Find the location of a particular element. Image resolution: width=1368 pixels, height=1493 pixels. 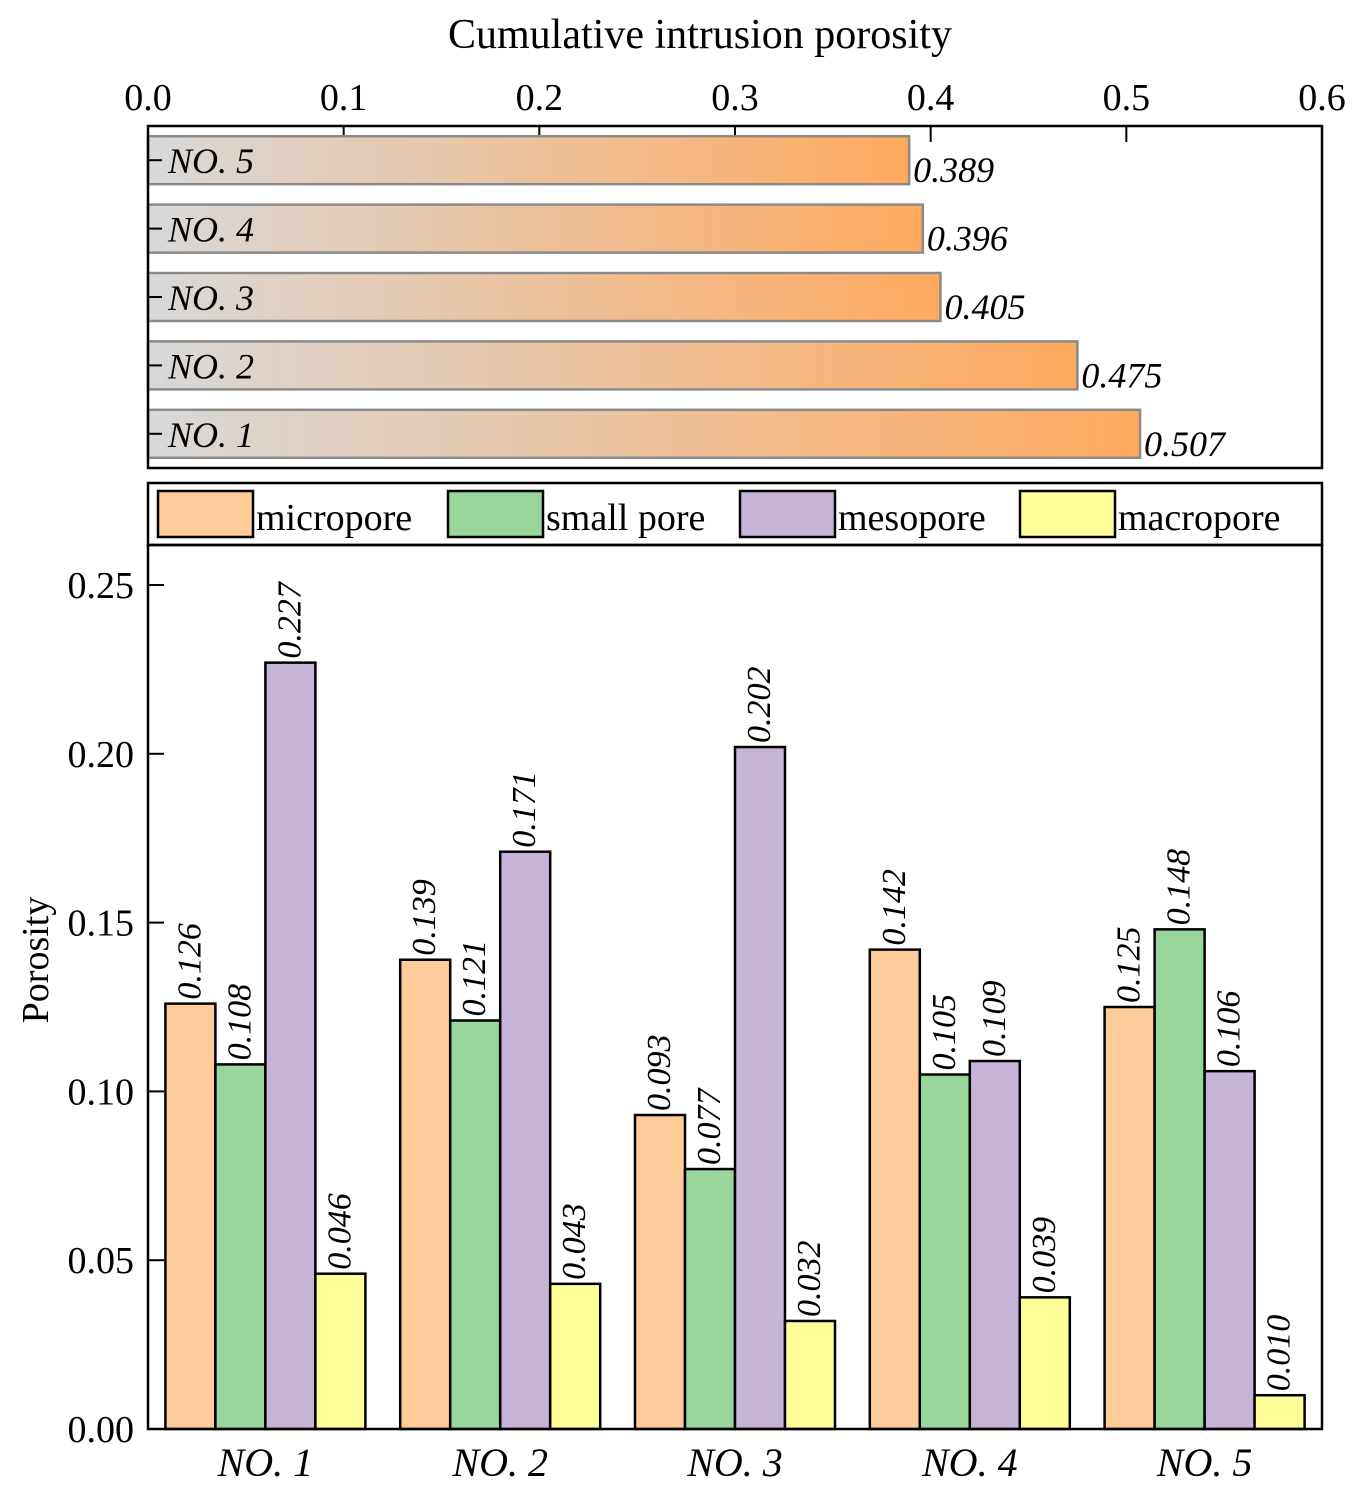

x-axis-ticks: NO. 1 NO. 2 NO. 3 NO. 4 NO. 5 is located at coordinates (735, 1450).